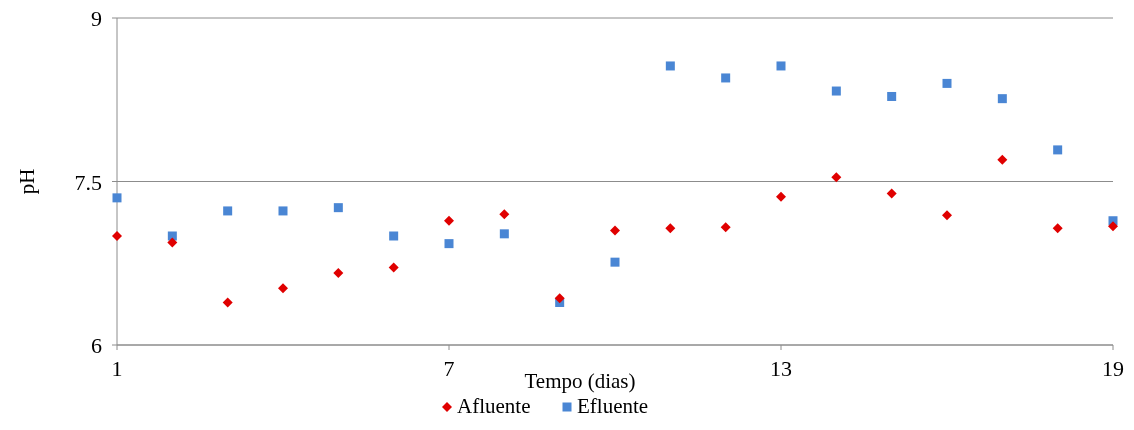 The height and width of the screenshot is (430, 1134). What do you see at coordinates (117, 368) in the screenshot?
I see `x-tick-label: 1` at bounding box center [117, 368].